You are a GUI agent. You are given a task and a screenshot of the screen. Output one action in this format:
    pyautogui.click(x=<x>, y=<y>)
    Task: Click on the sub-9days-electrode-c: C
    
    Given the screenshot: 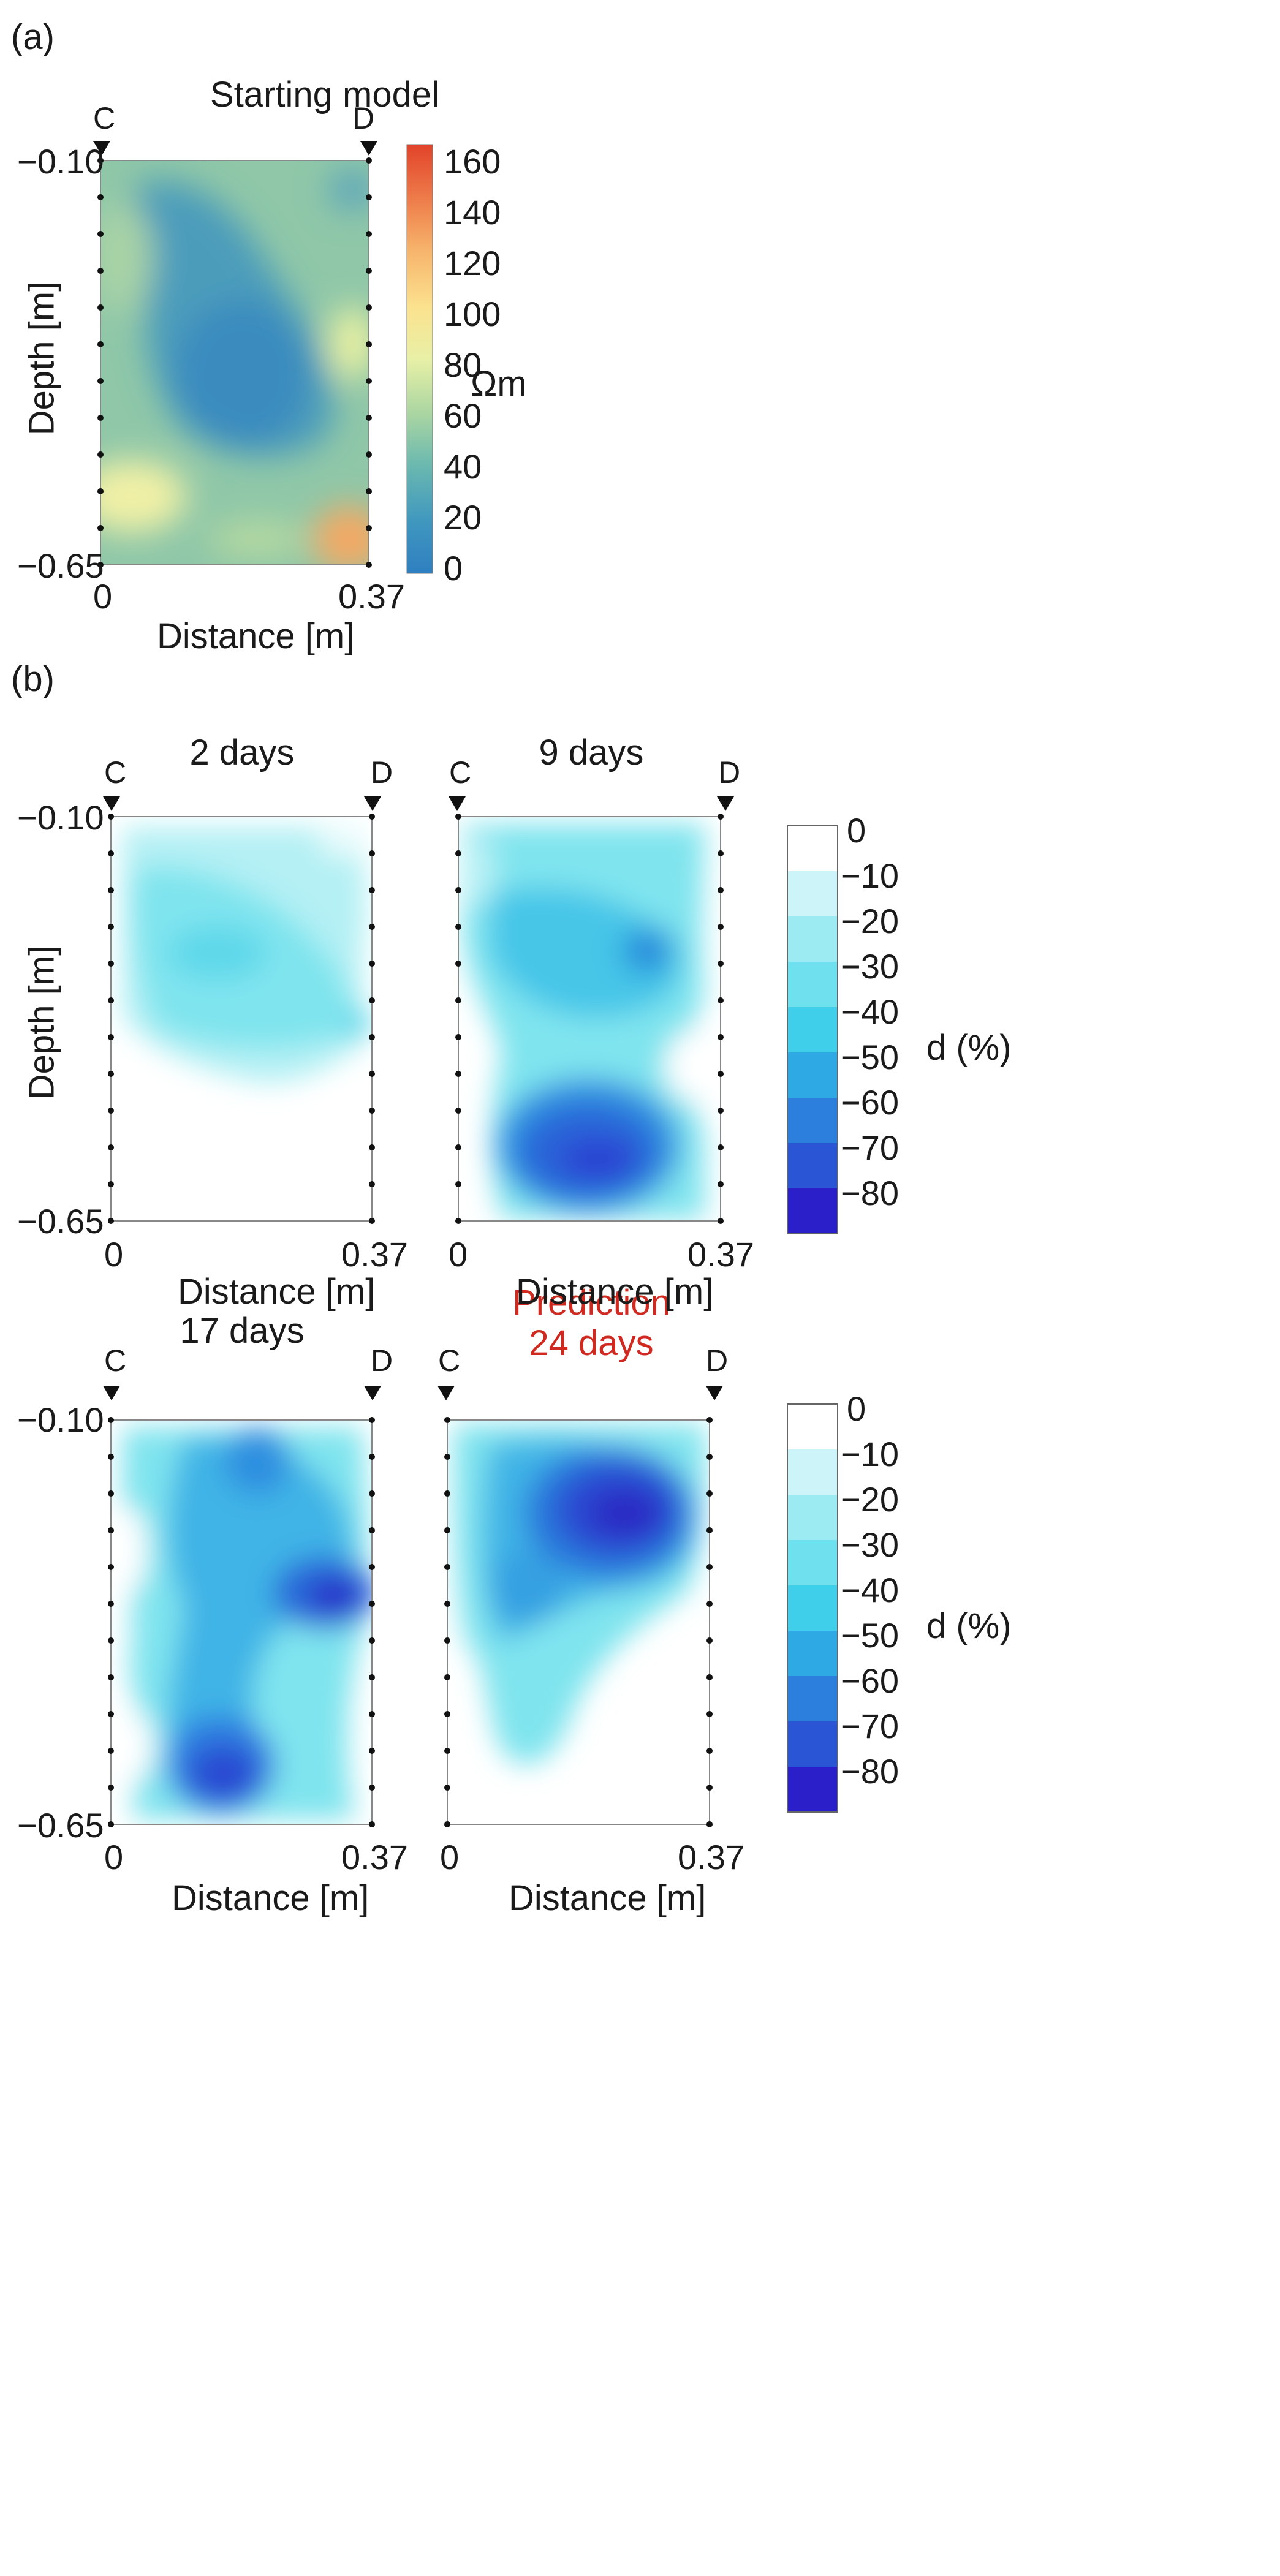 What is the action you would take?
    pyautogui.click(x=460, y=772)
    